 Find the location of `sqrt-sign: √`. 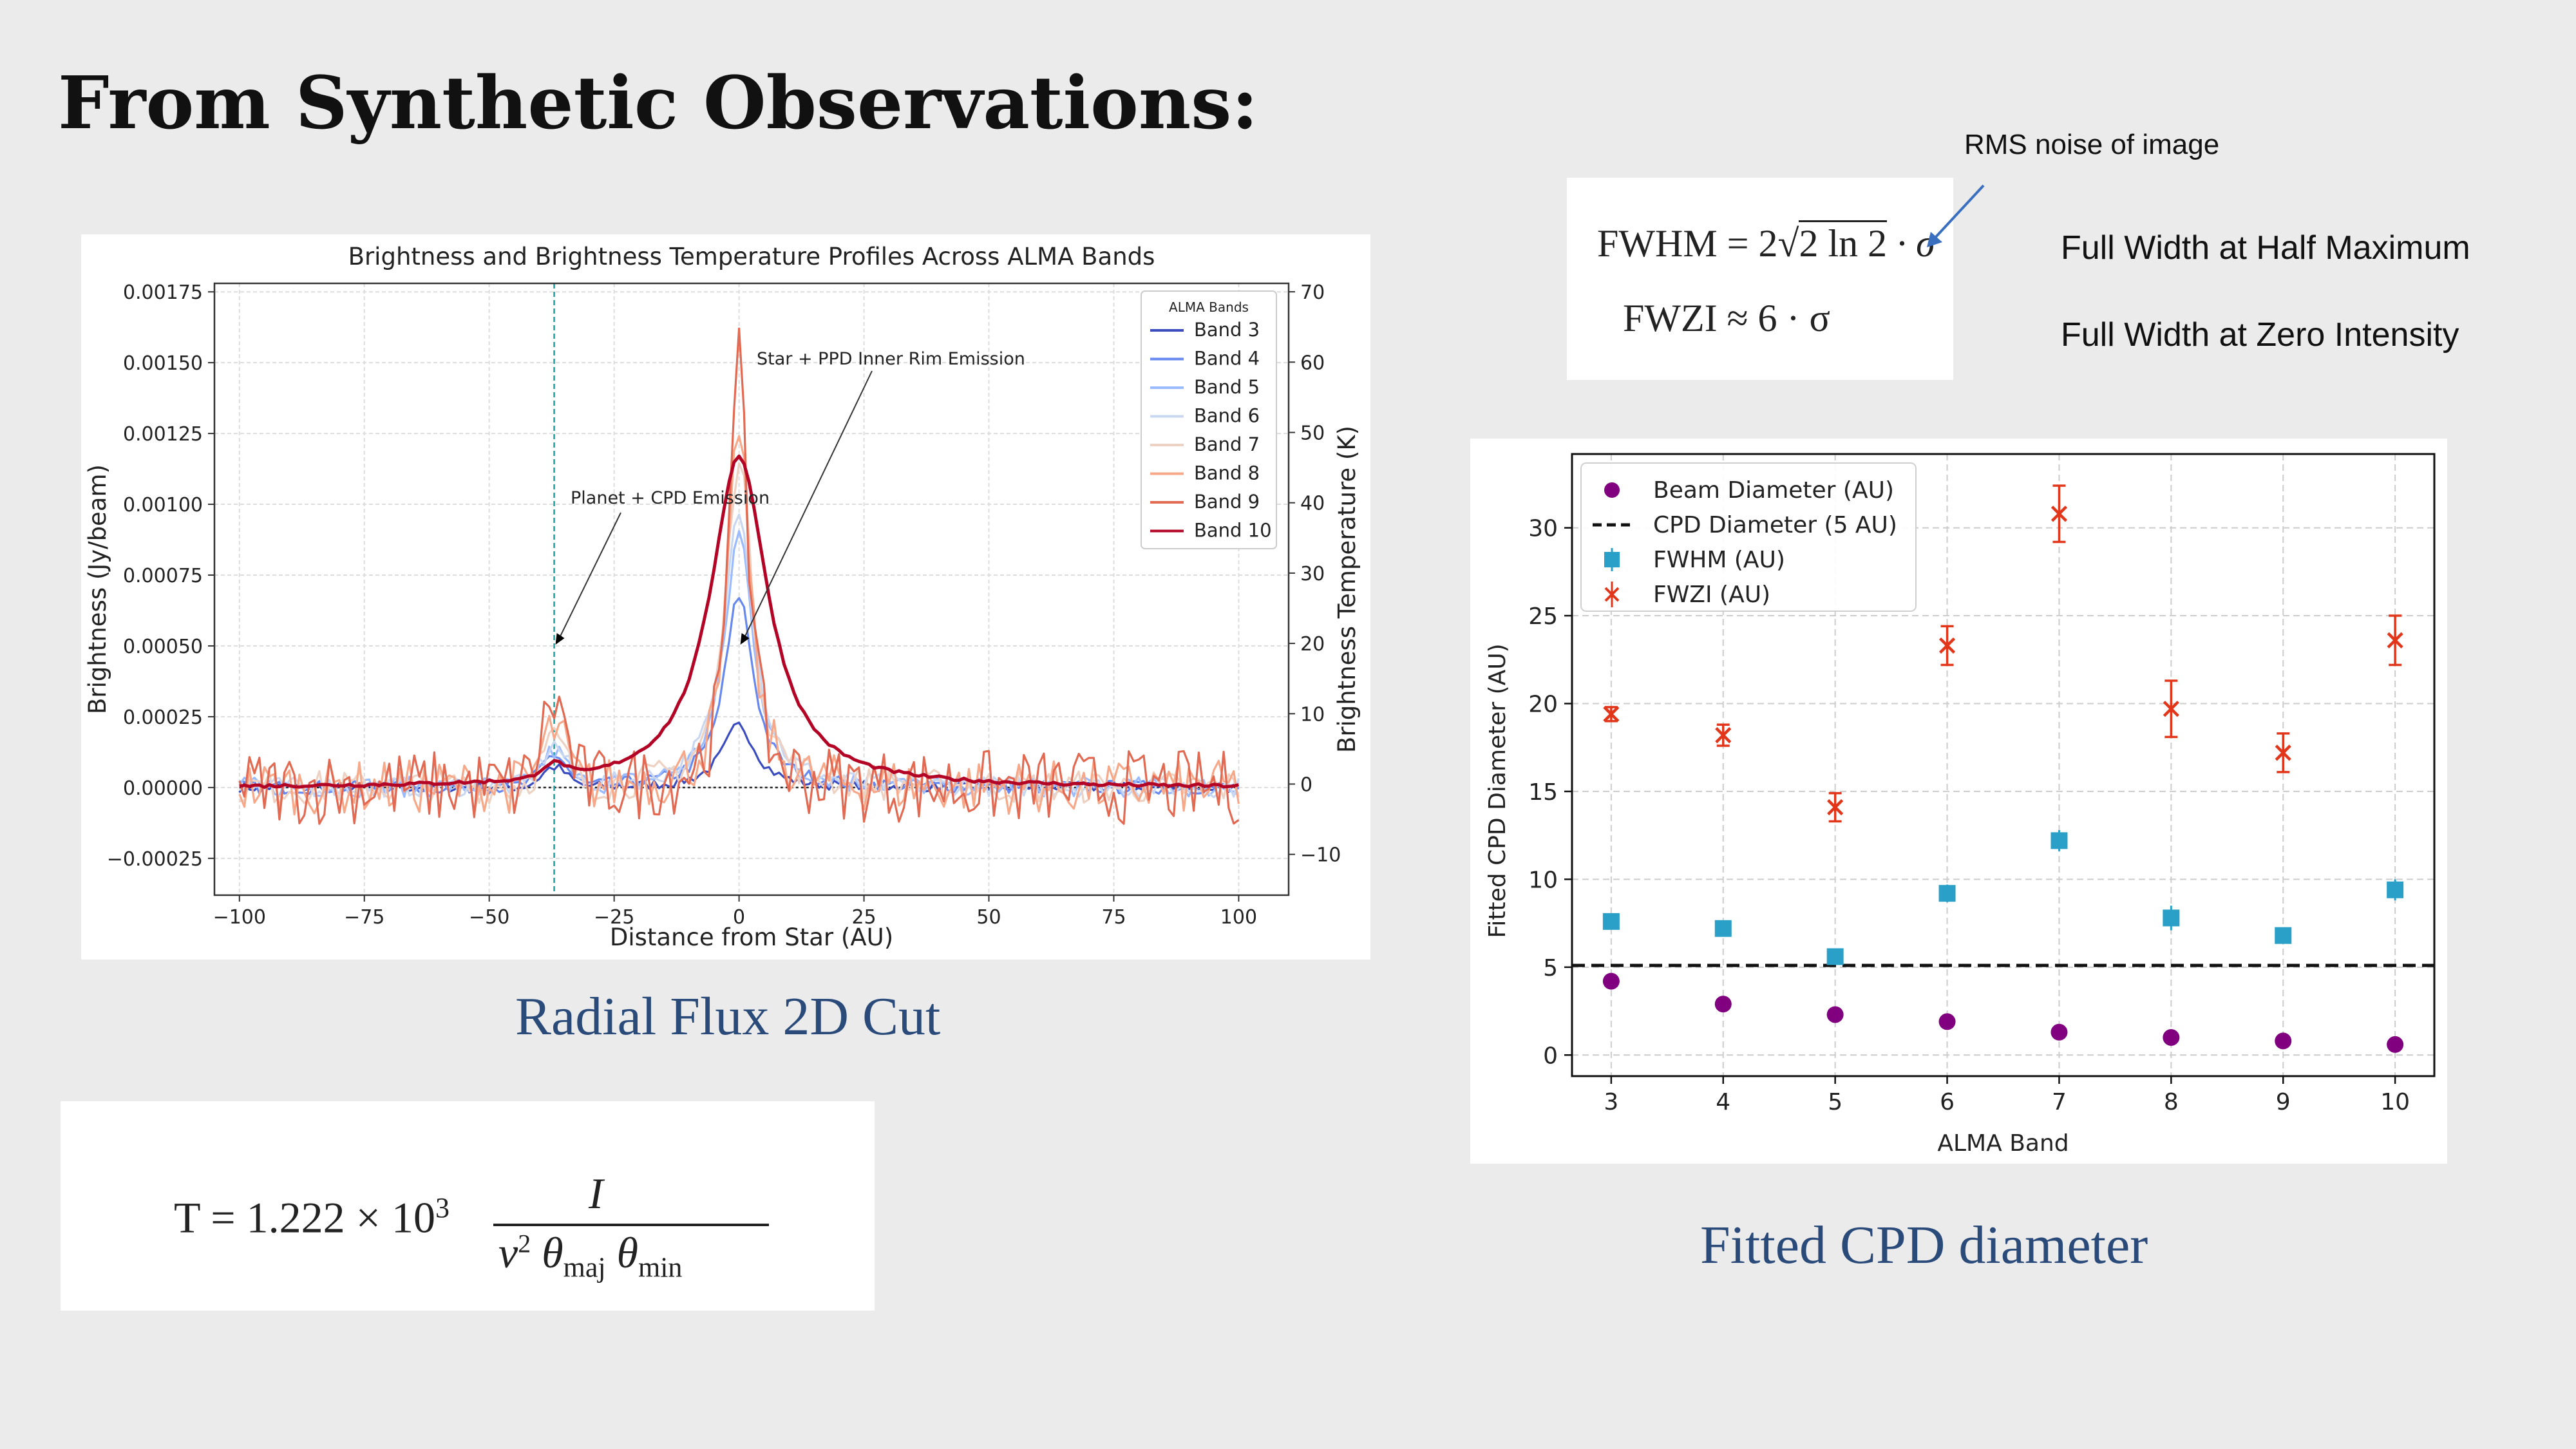

sqrt-sign: √ is located at coordinates (1788, 243).